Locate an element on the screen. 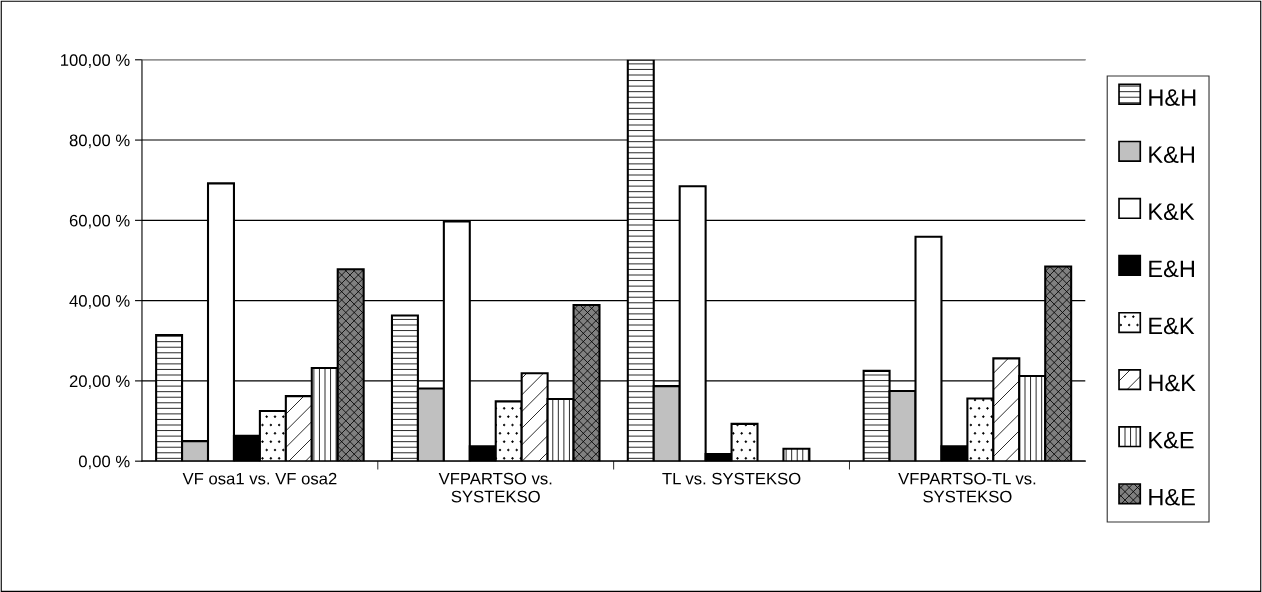  legend-label: H&H is located at coordinates (1172, 97).